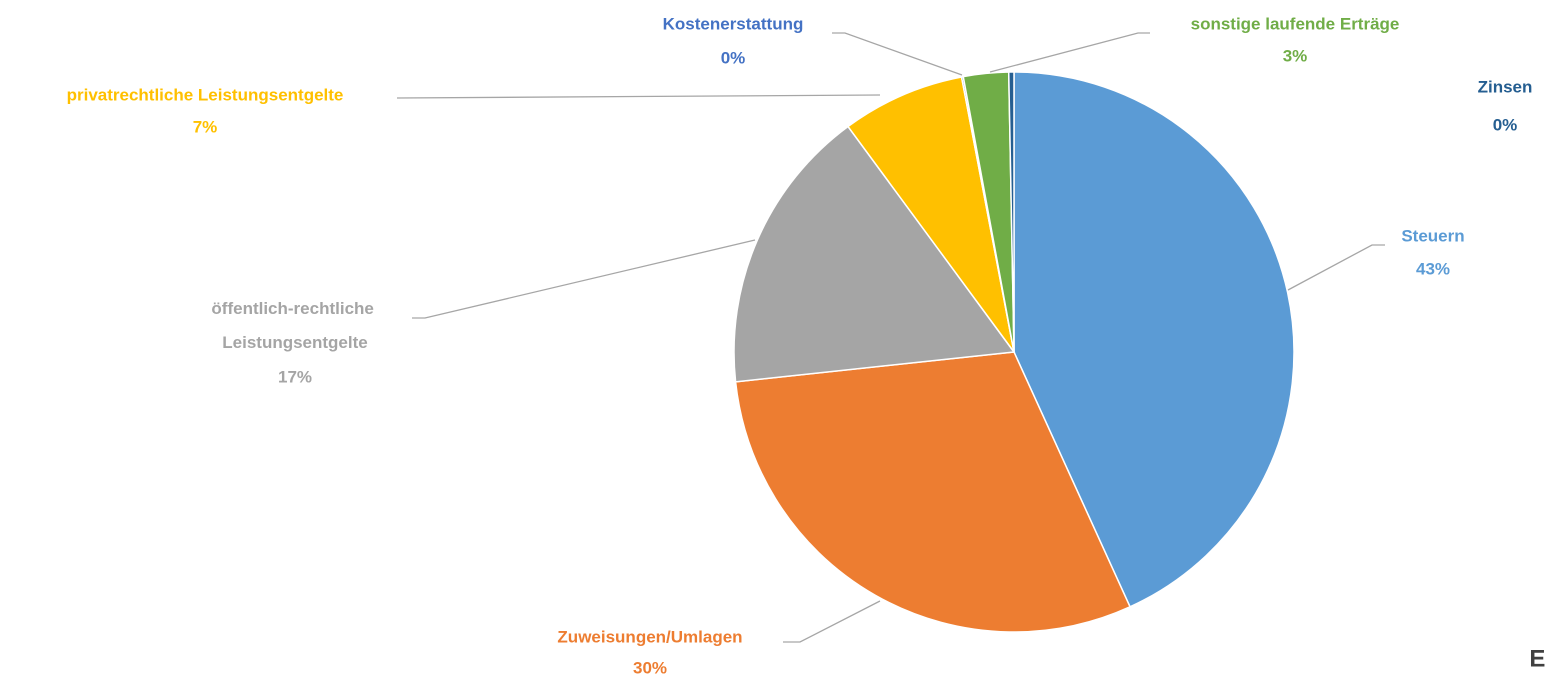  Describe the element at coordinates (295, 376) in the screenshot. I see `slice-value-label: 17%` at that location.